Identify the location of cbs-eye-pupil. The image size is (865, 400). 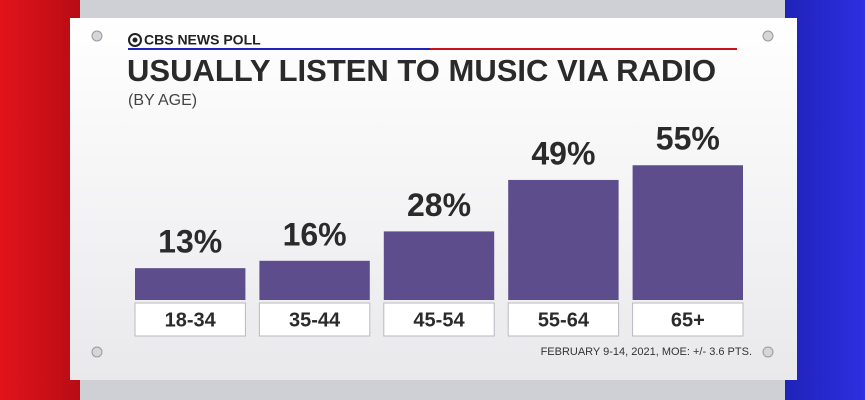
(135, 40).